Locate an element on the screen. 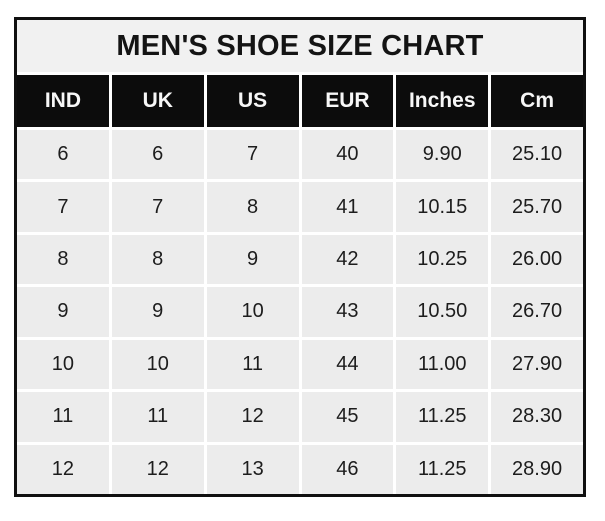 The image size is (605, 521). table-cell: 25.70 is located at coordinates (537, 207).